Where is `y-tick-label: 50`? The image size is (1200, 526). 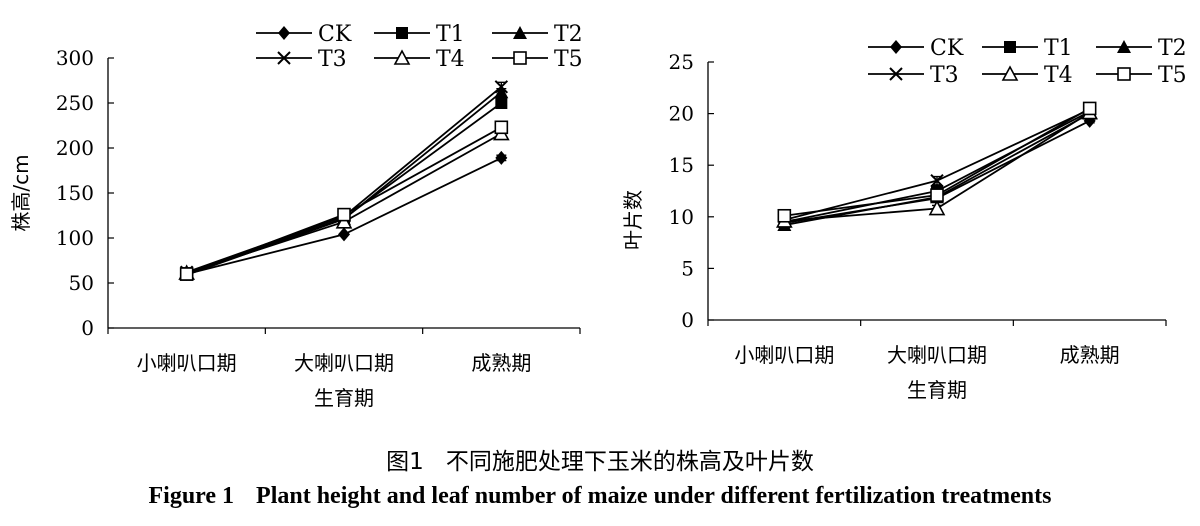
y-tick-label: 50 is located at coordinates (81, 283).